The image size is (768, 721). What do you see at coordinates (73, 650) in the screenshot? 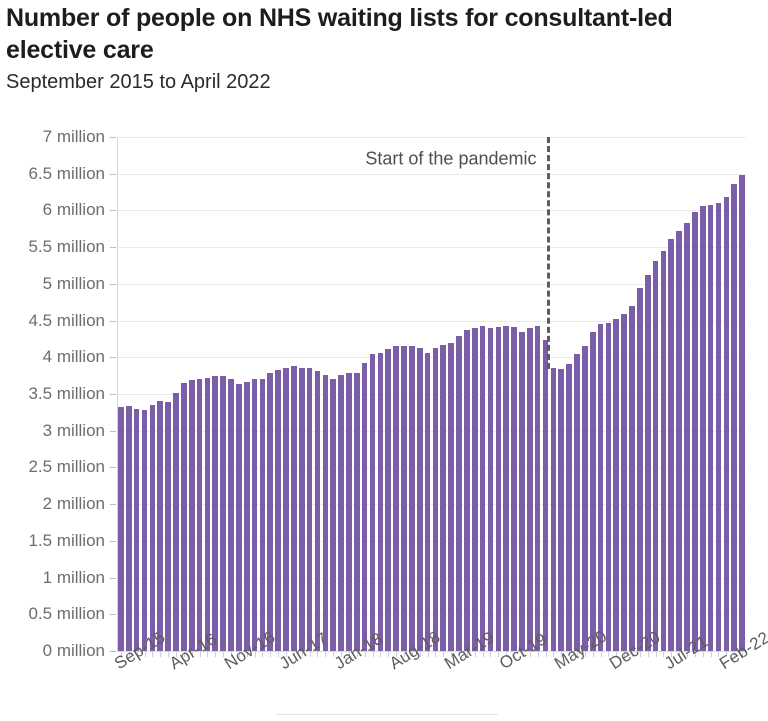
I see `y-axis-tick-label: 0 million` at bounding box center [73, 650].